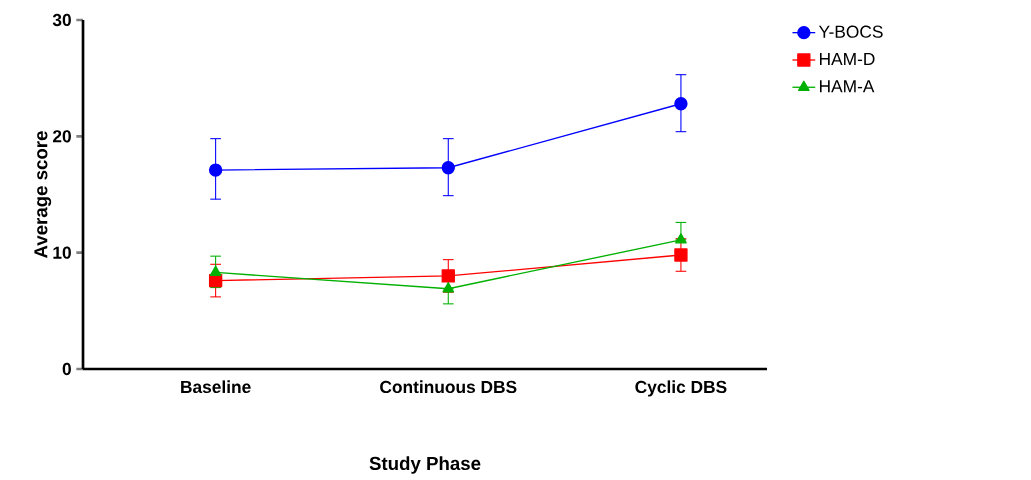 This screenshot has width=1031, height=480. Describe the element at coordinates (62, 252) in the screenshot. I see `y-tick-label: 10` at that location.